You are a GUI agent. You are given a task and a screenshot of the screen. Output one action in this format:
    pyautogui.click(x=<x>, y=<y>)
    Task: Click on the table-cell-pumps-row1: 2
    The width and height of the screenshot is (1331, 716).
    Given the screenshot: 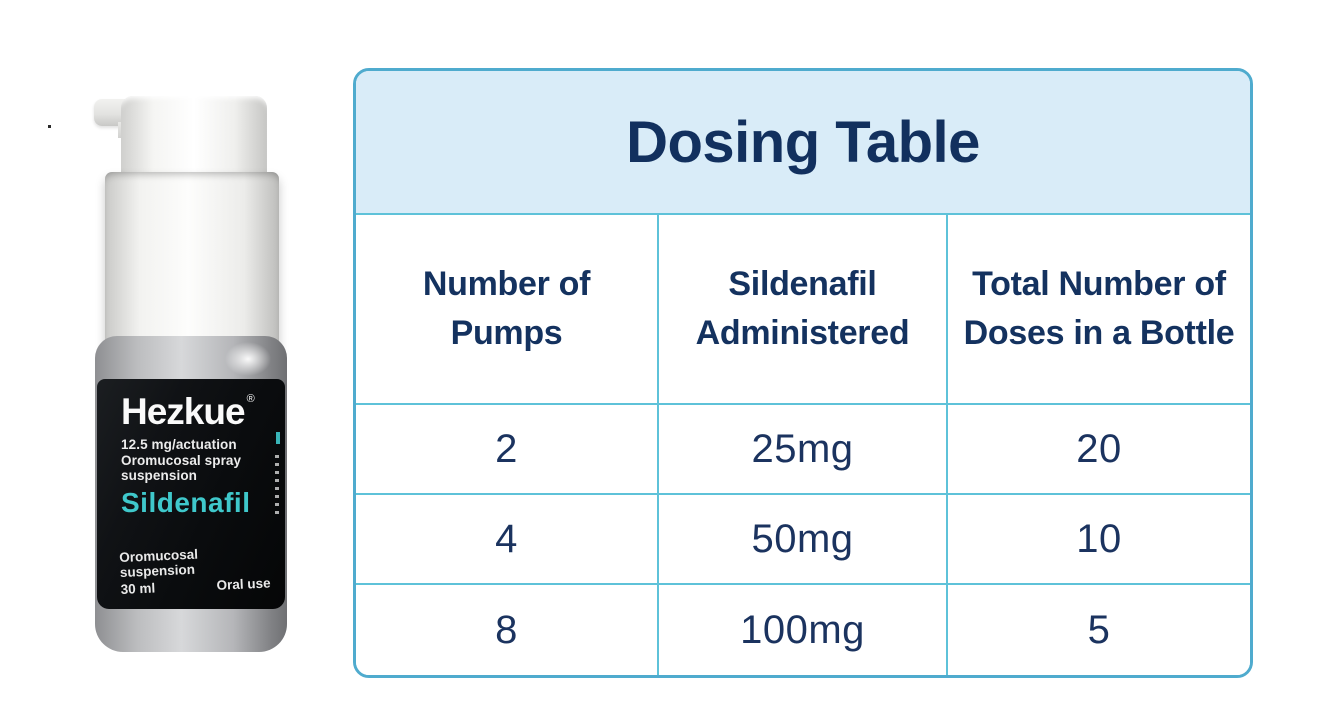 What is the action you would take?
    pyautogui.click(x=507, y=450)
    